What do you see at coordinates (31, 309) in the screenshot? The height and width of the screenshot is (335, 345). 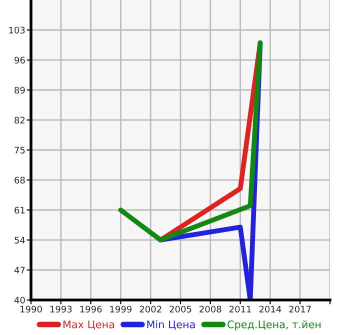 I see `x-tick-label: 1990` at bounding box center [31, 309].